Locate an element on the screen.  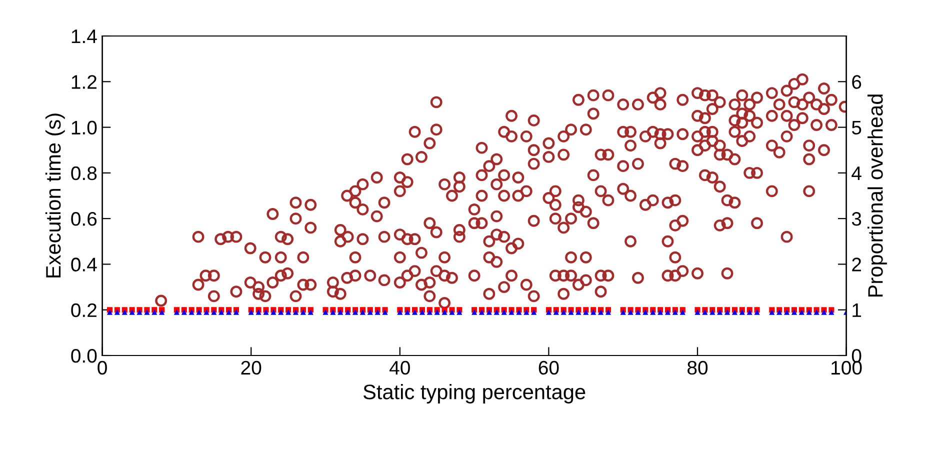
x-axis-title: Static typing percentage is located at coordinates (474, 394).